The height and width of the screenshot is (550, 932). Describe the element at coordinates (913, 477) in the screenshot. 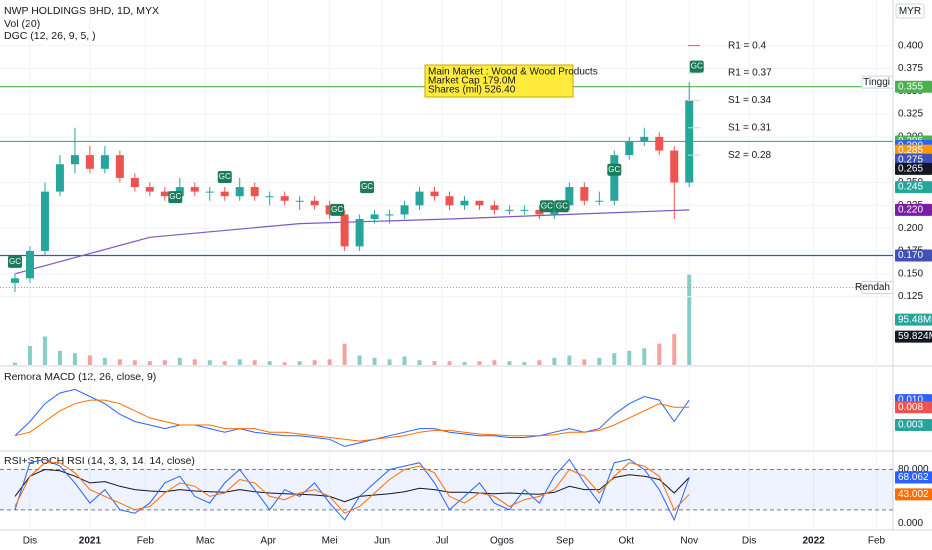

I see `price-badge-label: 68.062` at that location.